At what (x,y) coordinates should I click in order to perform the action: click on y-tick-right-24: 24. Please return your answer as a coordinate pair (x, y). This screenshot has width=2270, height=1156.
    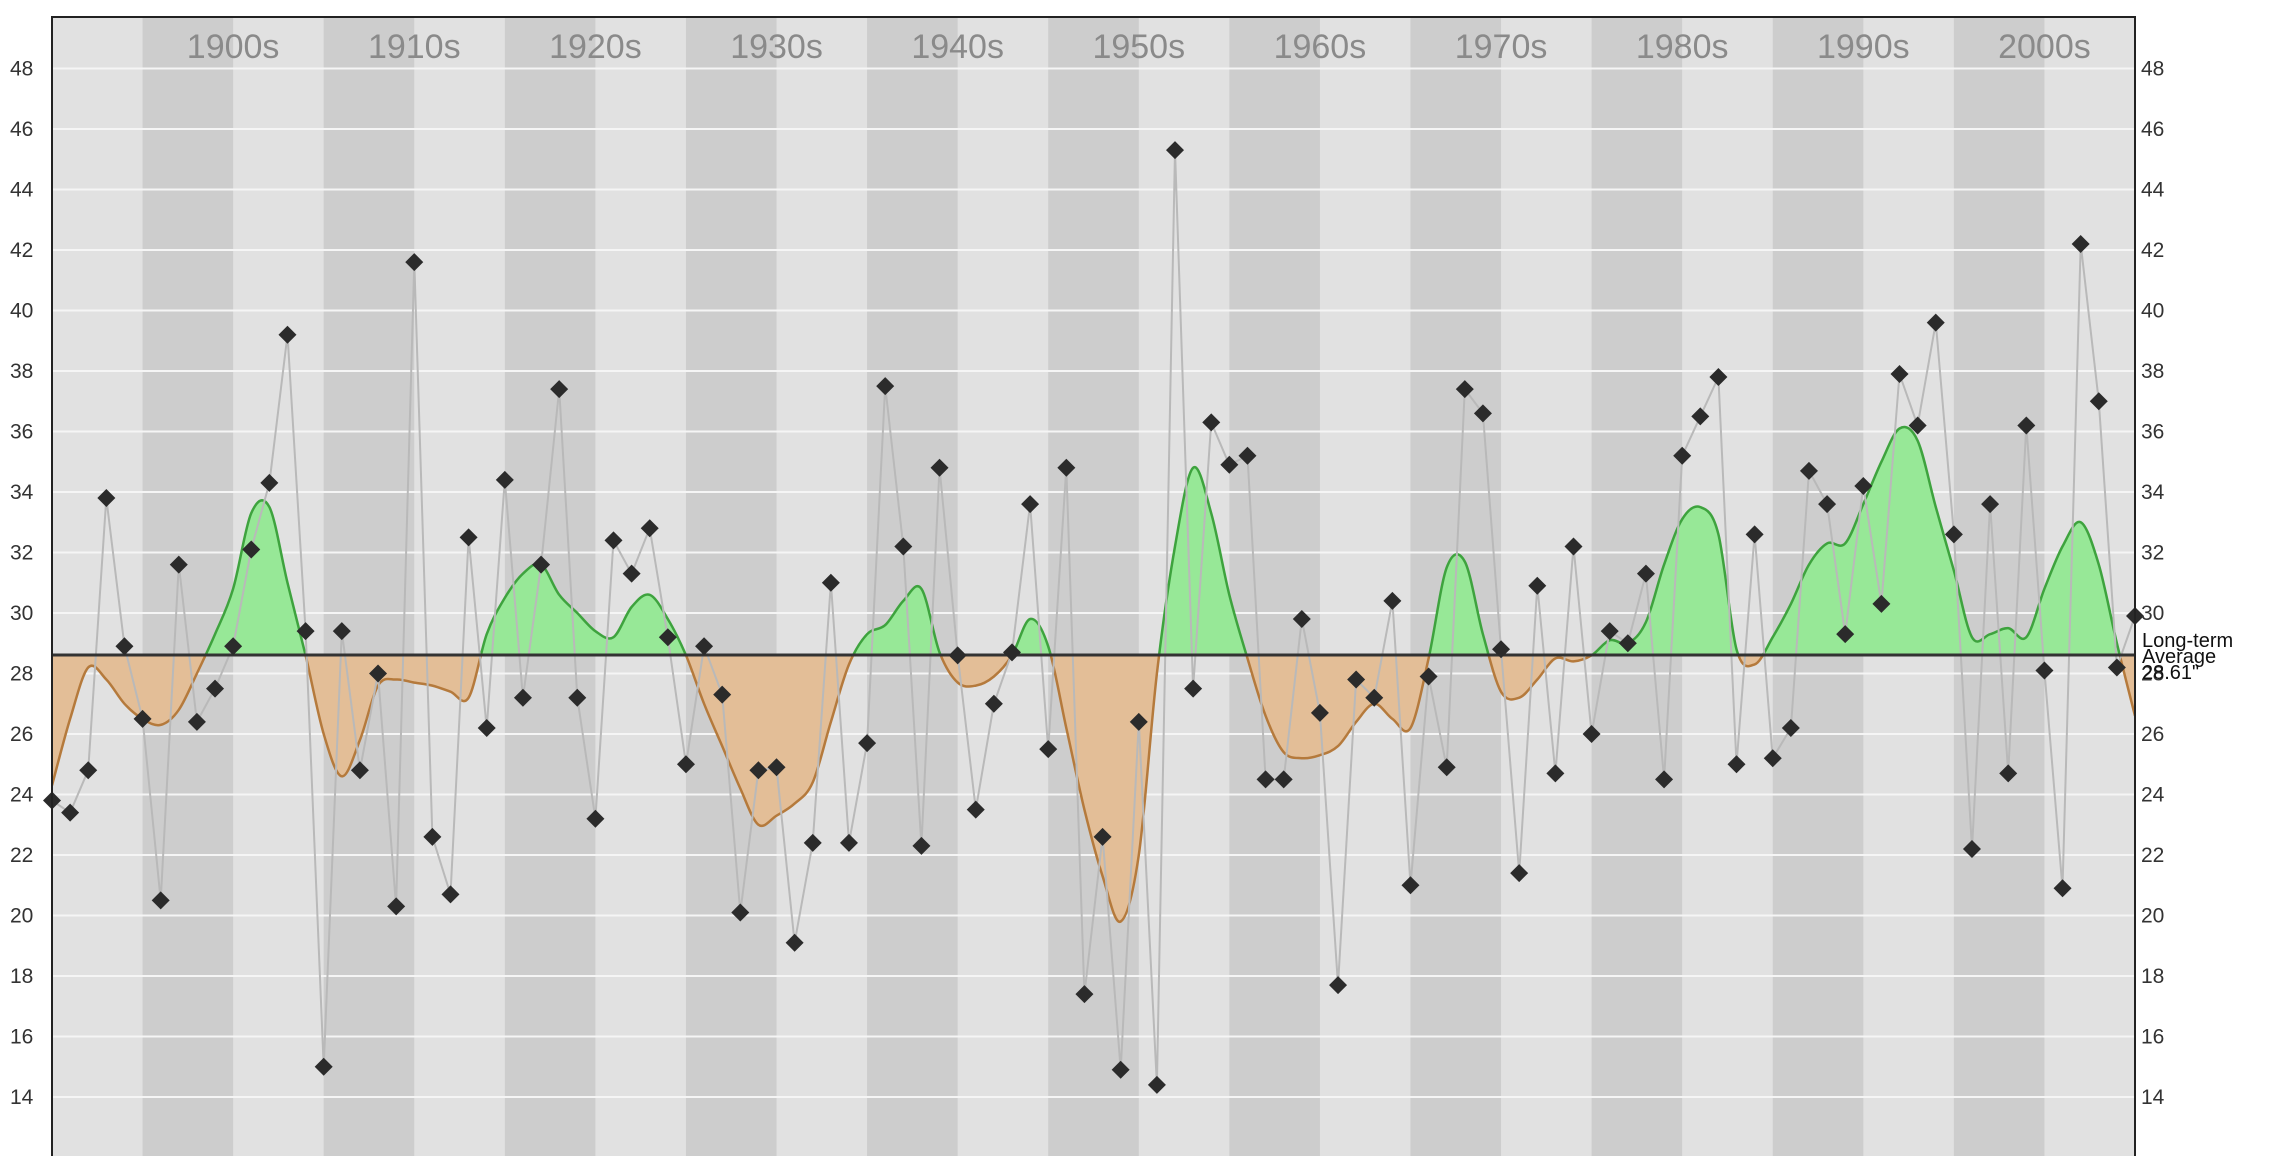
    Looking at the image, I should click on (2153, 795).